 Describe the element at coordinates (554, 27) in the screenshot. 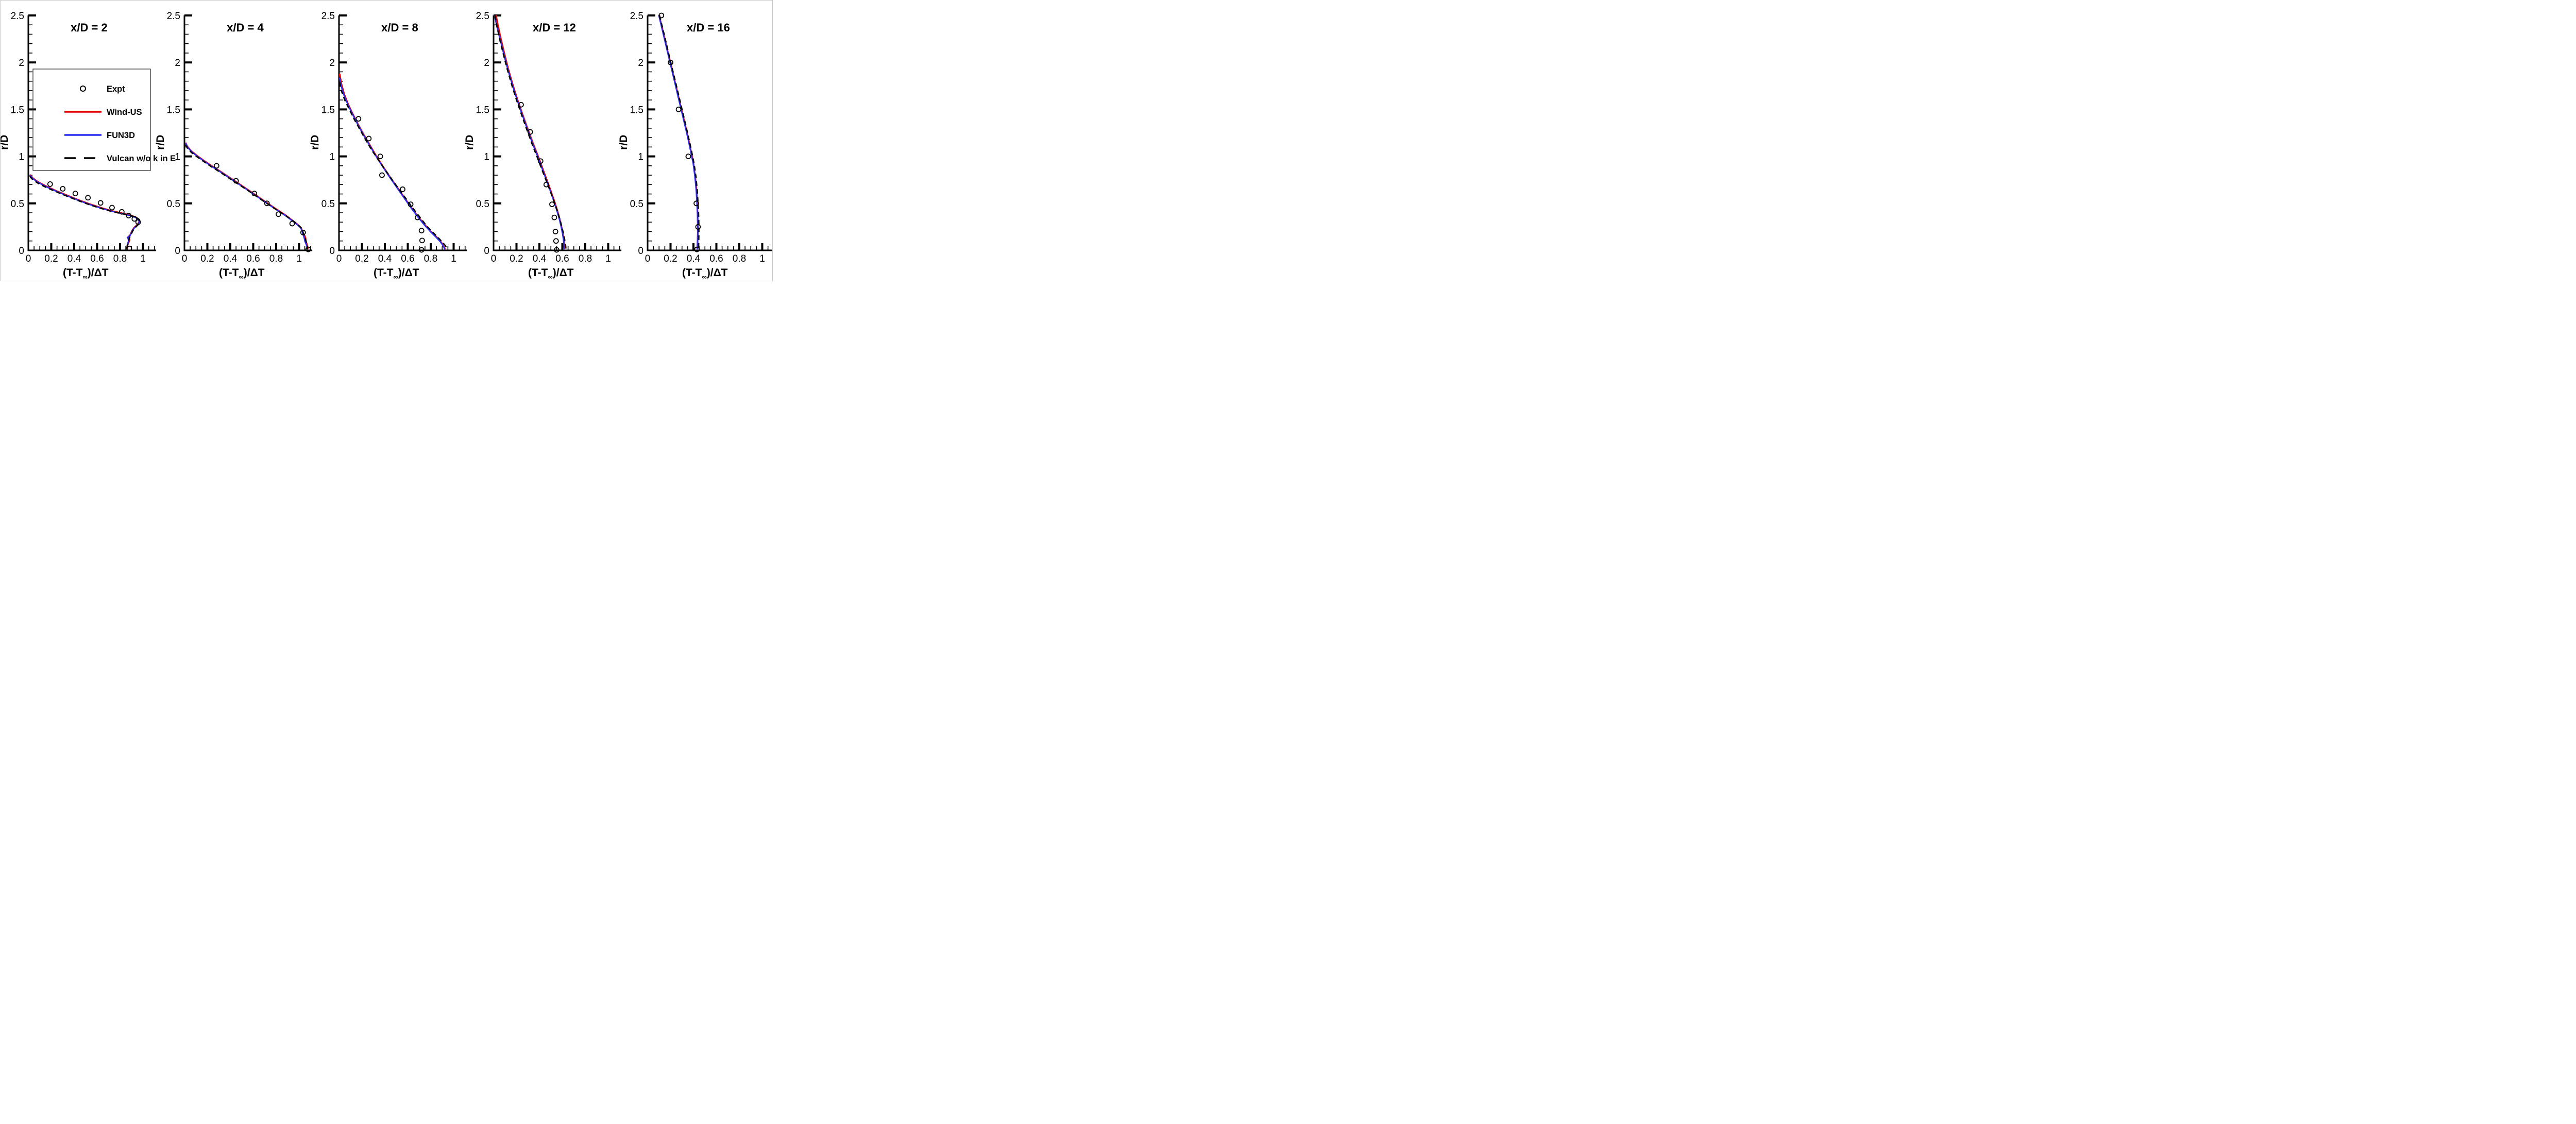

I see `subplot-title: x/D = 12` at that location.